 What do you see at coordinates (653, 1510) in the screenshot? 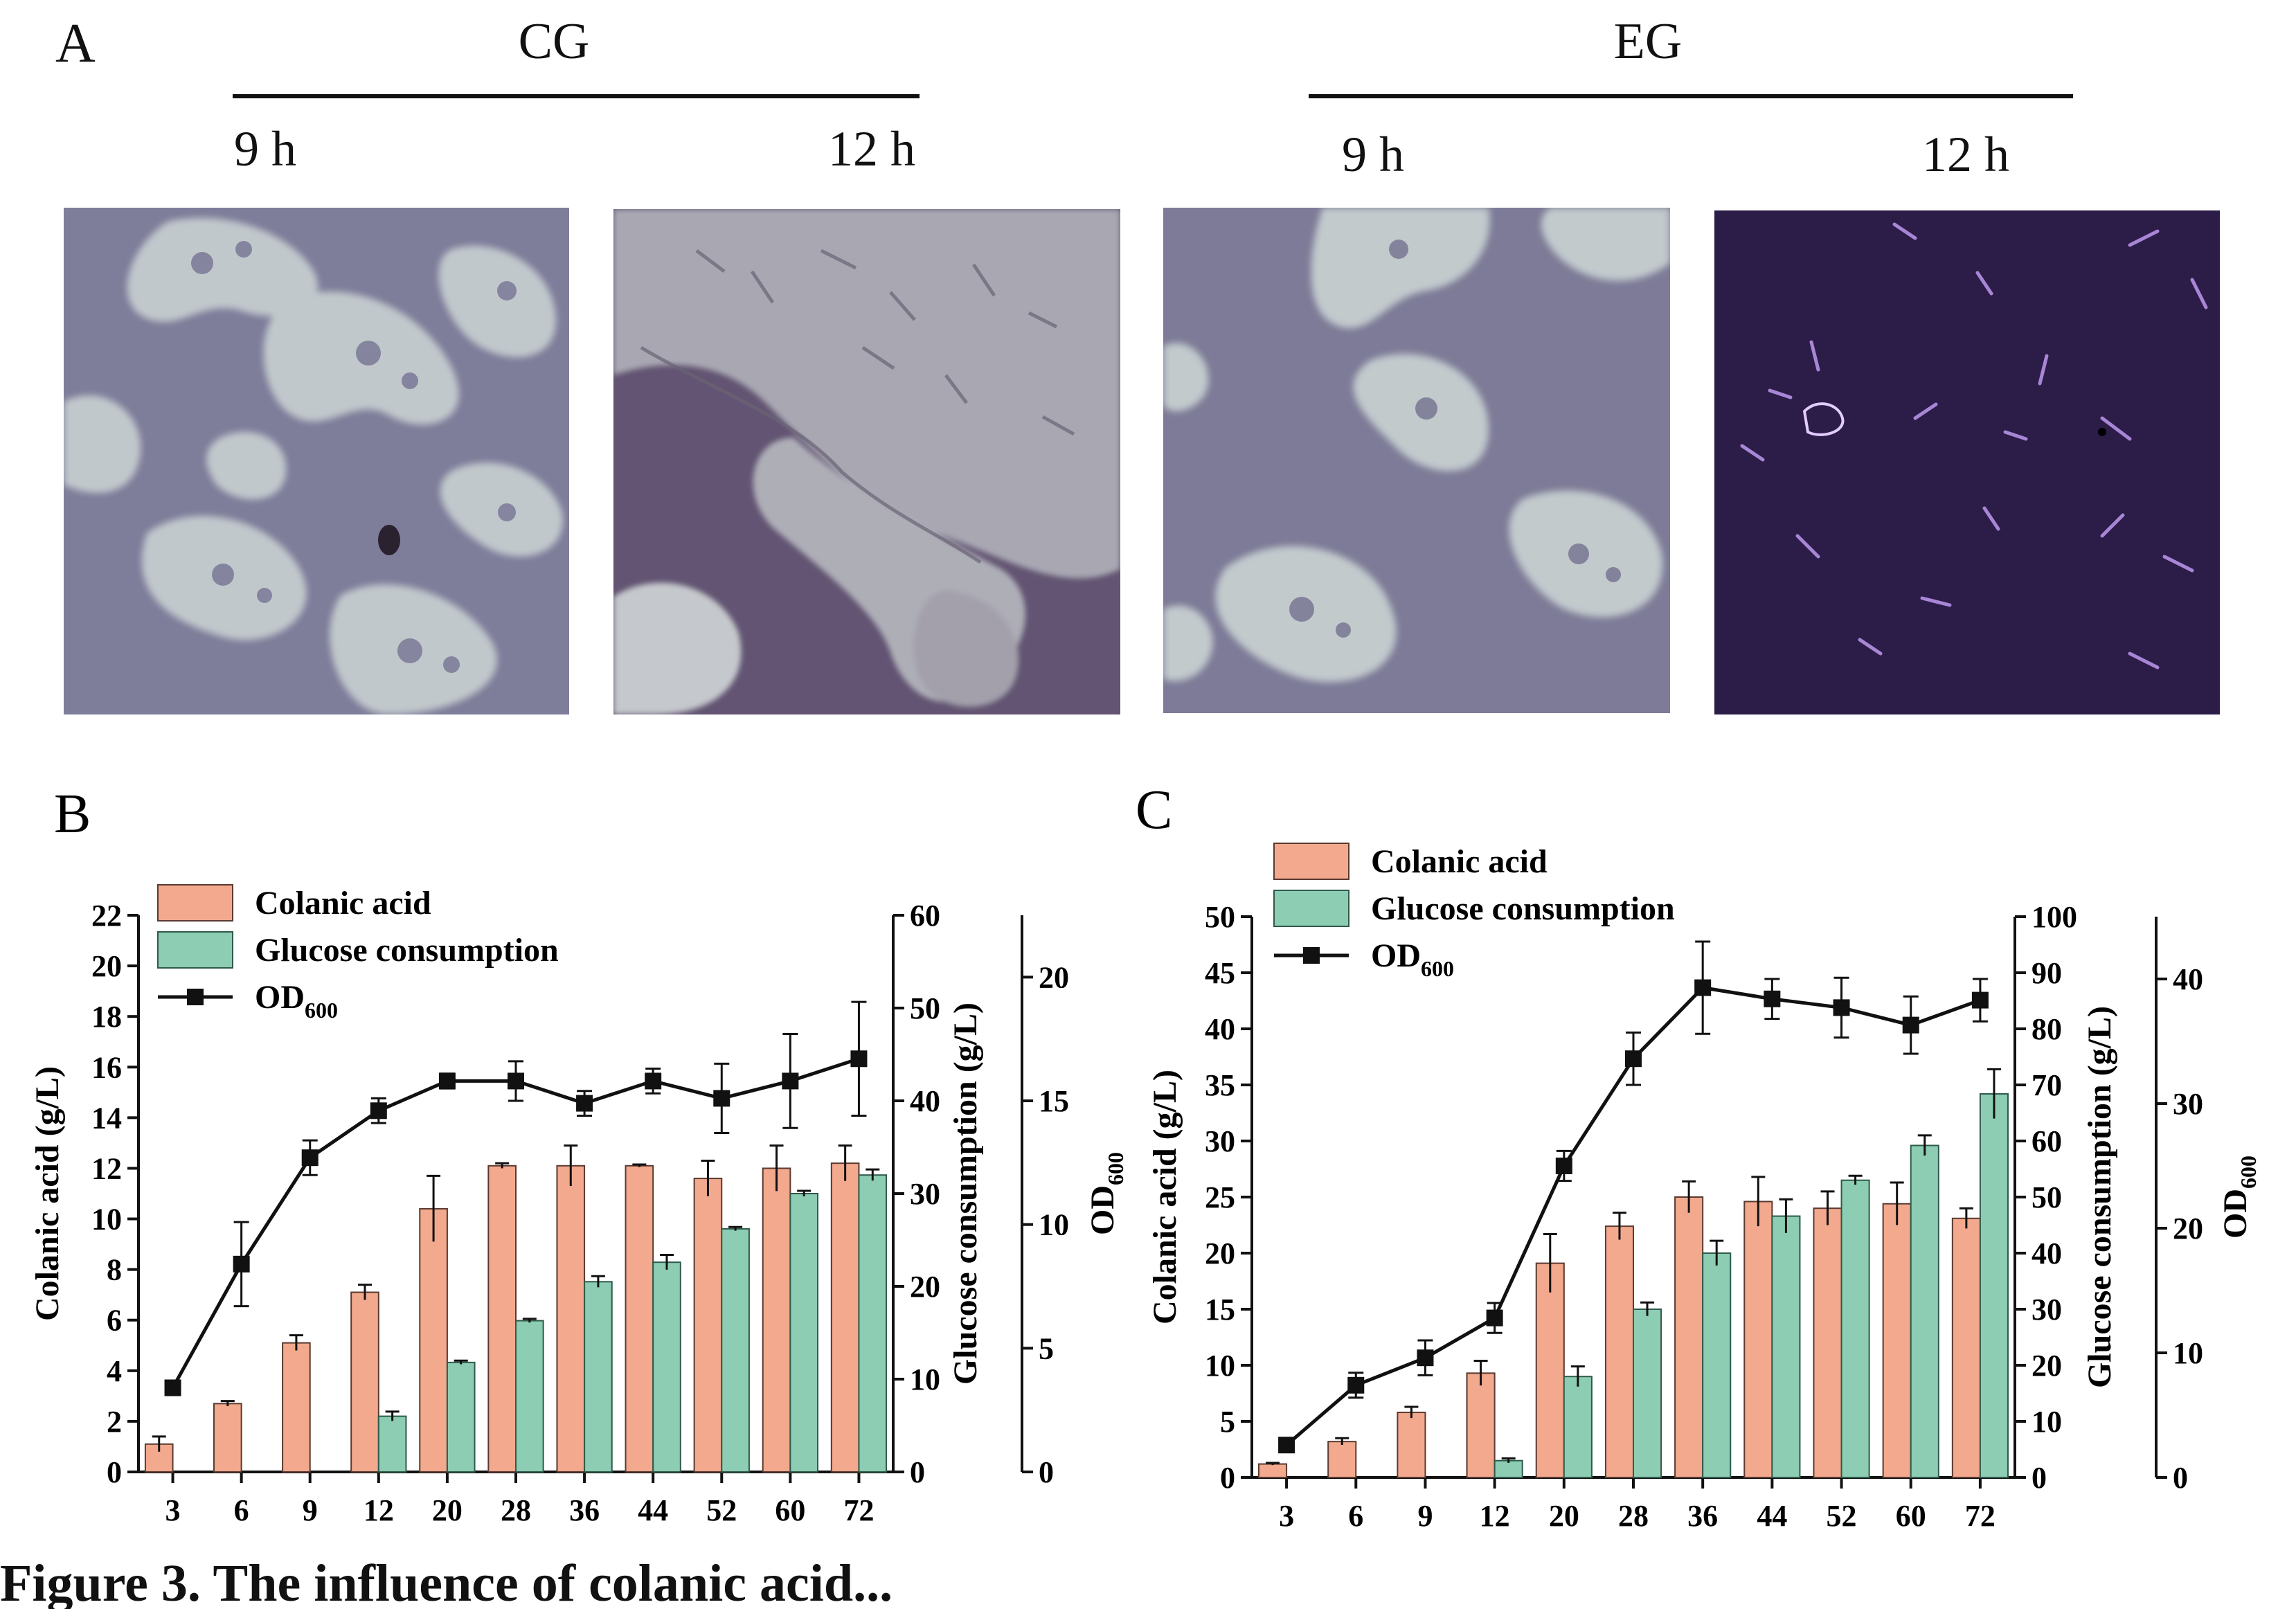
I see `x-tick-label: 44` at bounding box center [653, 1510].